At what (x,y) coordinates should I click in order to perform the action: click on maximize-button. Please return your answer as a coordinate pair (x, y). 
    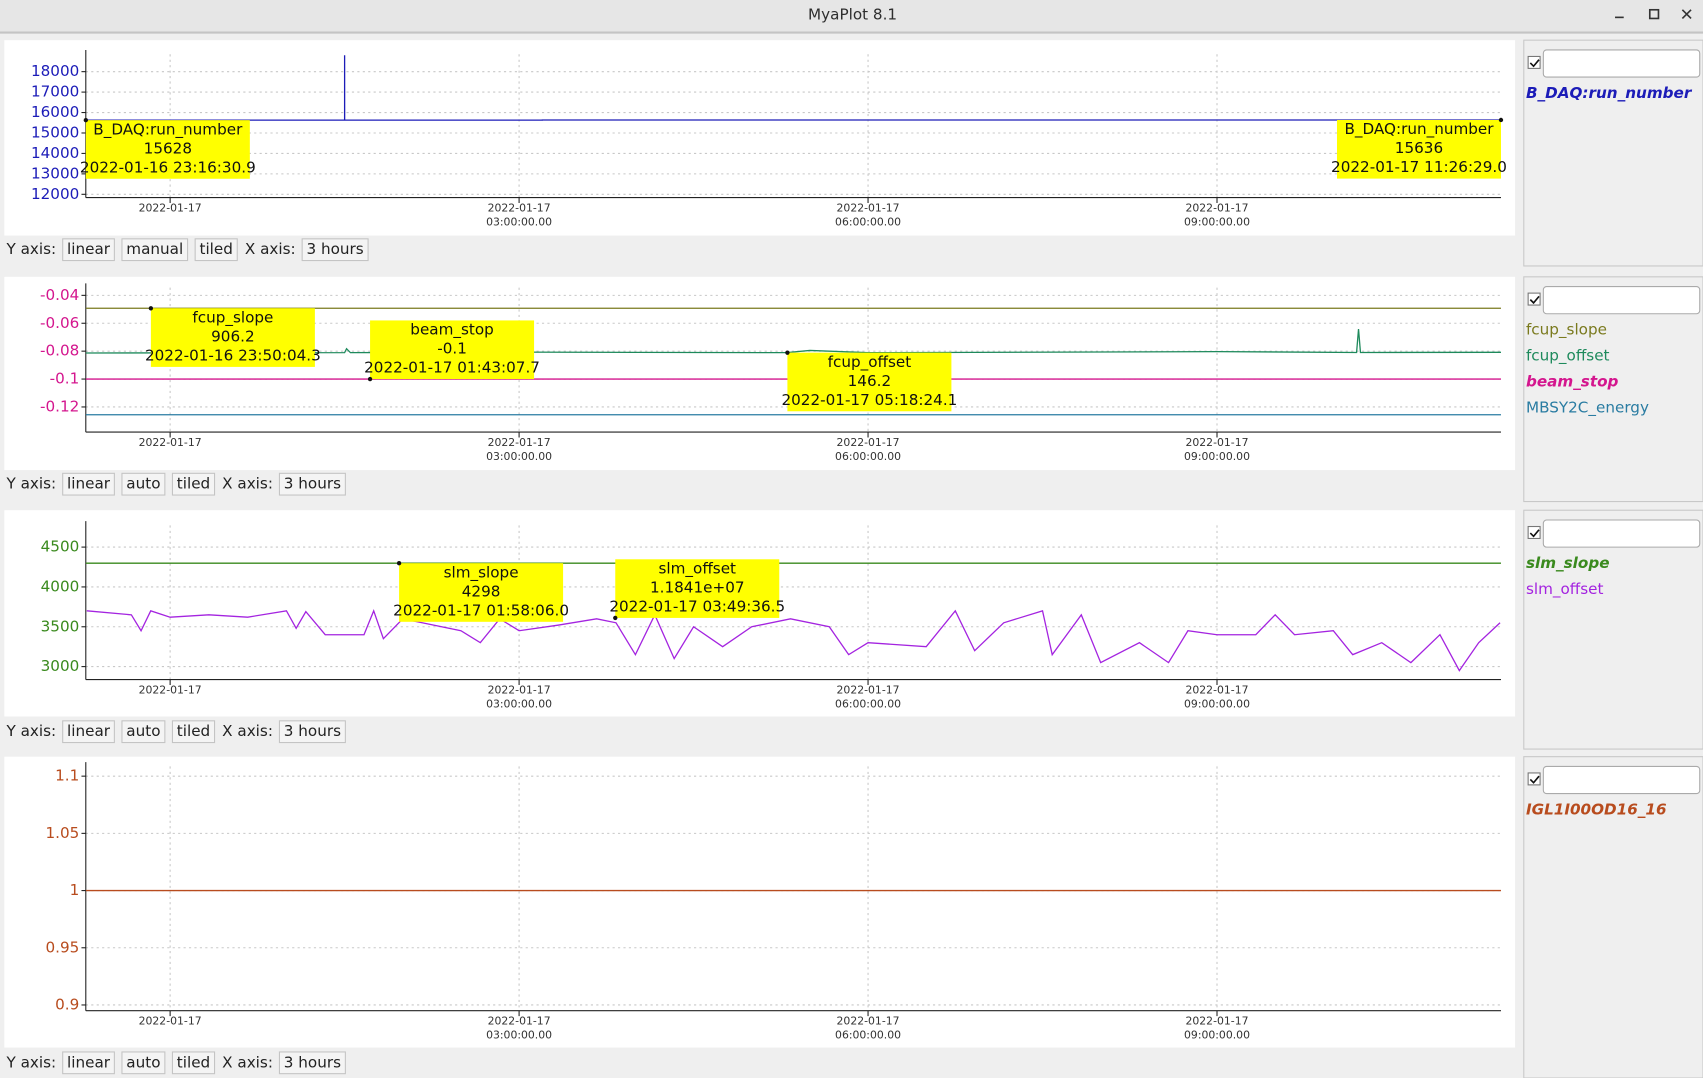
    Looking at the image, I should click on (1654, 14).